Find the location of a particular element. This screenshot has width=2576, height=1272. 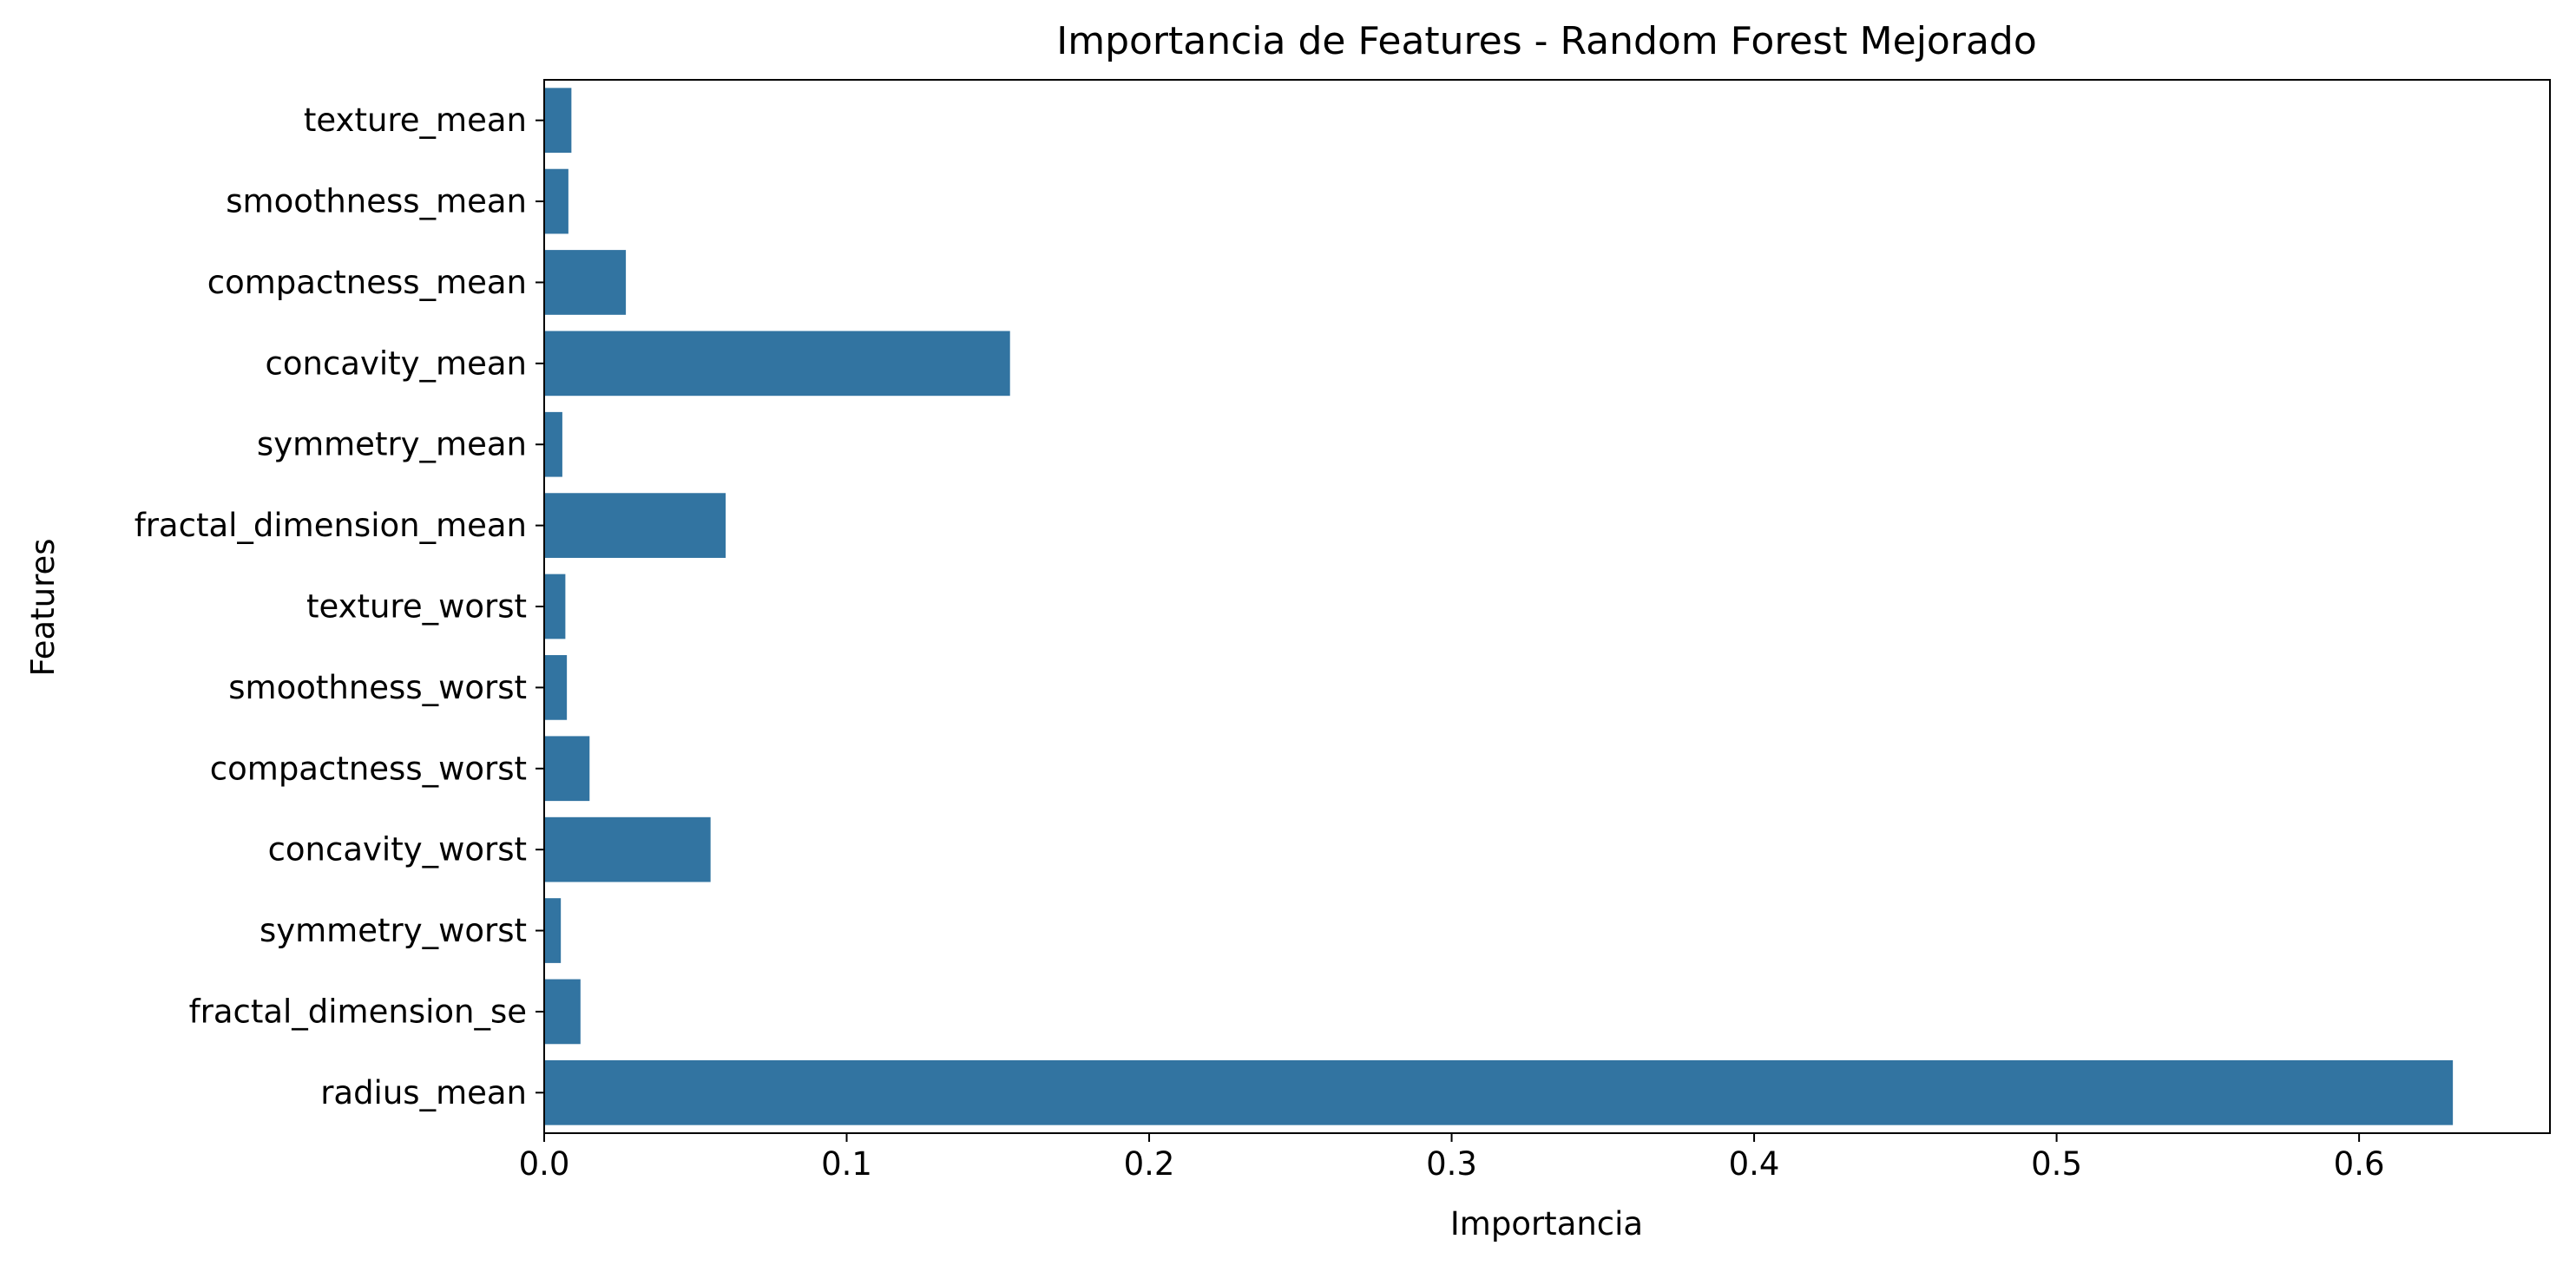

y-tick-label: concavity_worst is located at coordinates (397, 850).